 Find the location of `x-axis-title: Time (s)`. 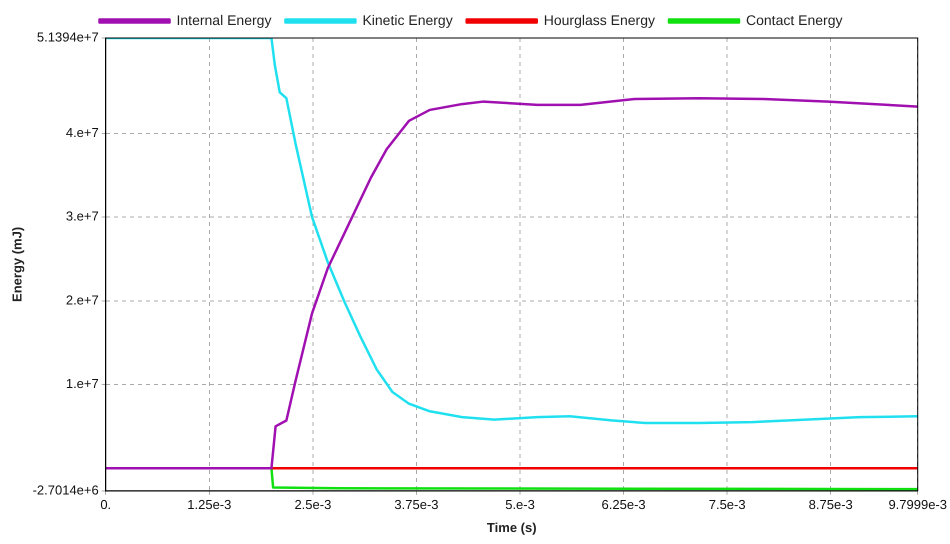

x-axis-title: Time (s) is located at coordinates (511, 527).